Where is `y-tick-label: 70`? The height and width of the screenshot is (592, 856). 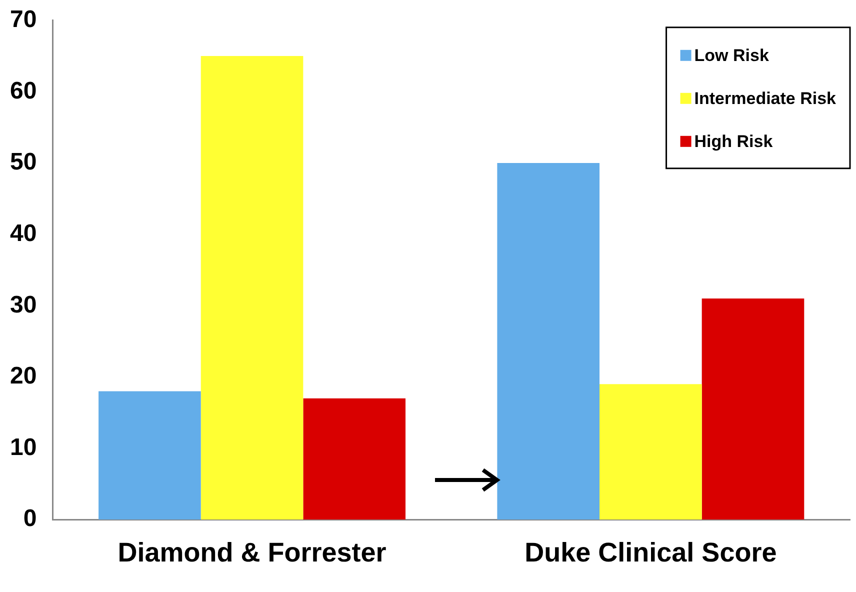 y-tick-label: 70 is located at coordinates (23, 20).